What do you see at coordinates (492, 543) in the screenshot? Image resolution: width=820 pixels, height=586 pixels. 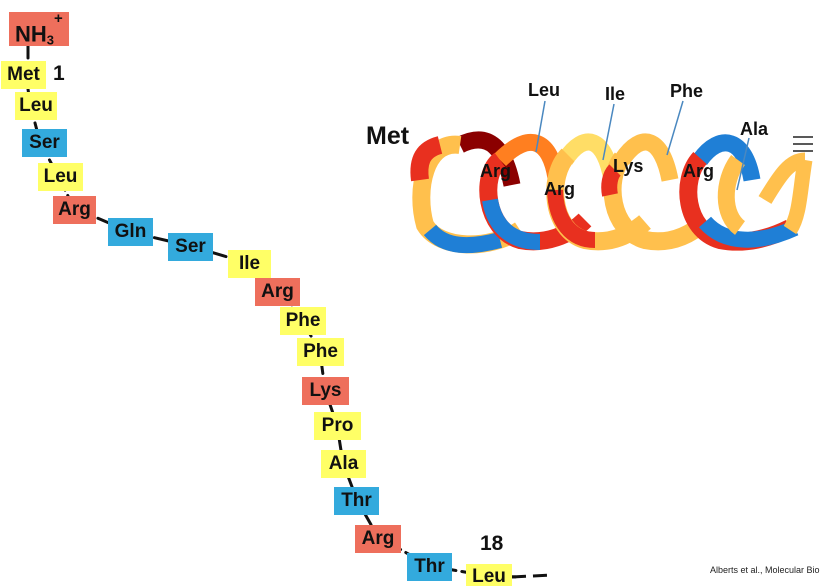 I see `residue-number-end: 18` at bounding box center [492, 543].